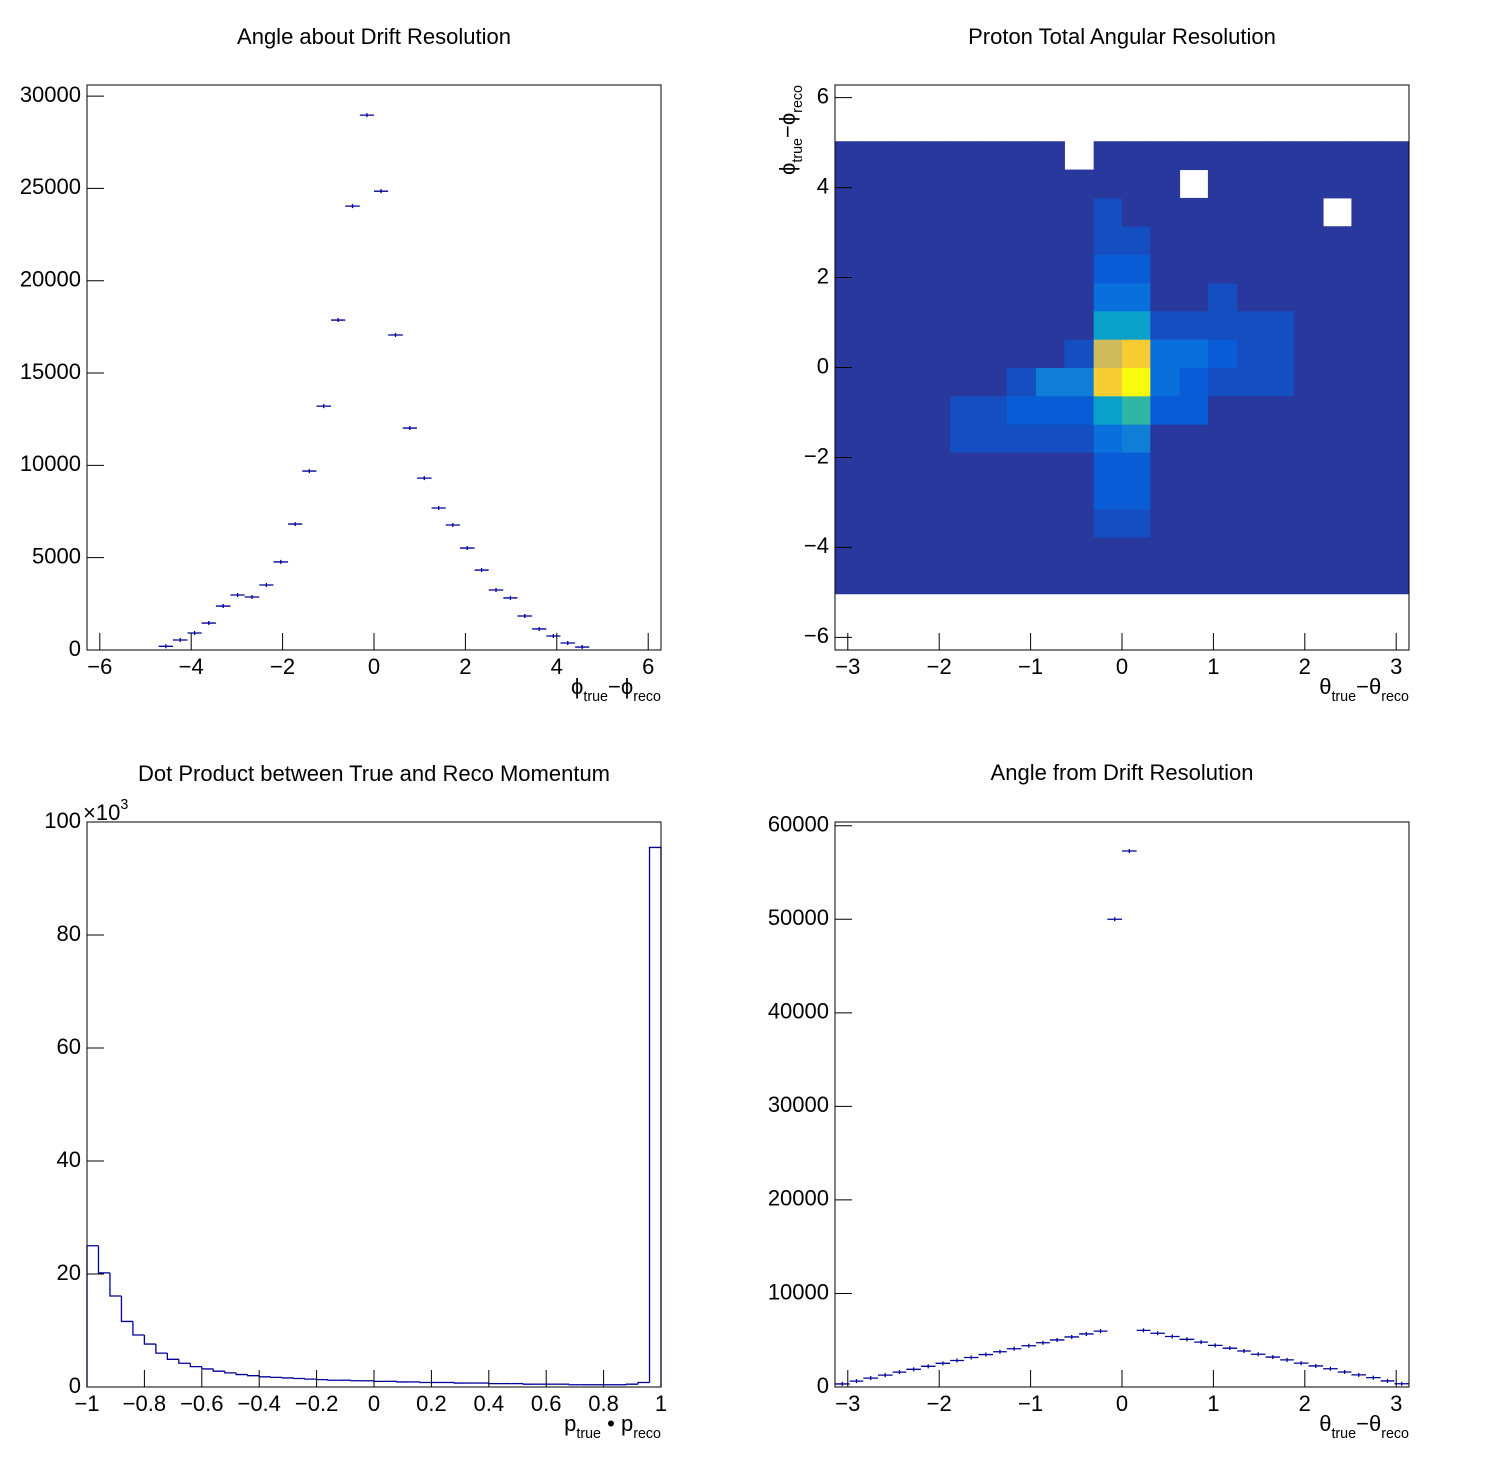  What do you see at coordinates (75, 648) in the screenshot?
I see `y-tick-label: 0` at bounding box center [75, 648].